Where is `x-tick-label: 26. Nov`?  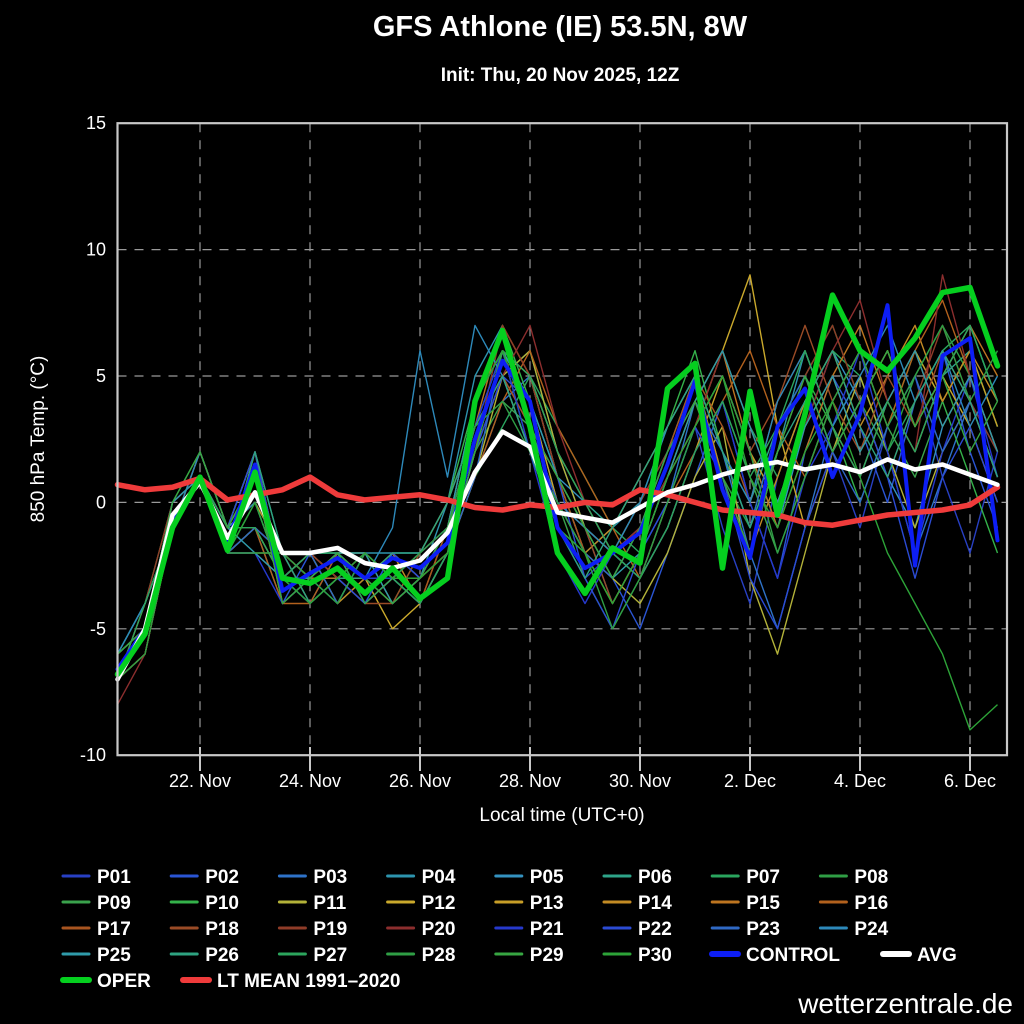
x-tick-label: 26. Nov is located at coordinates (420, 781).